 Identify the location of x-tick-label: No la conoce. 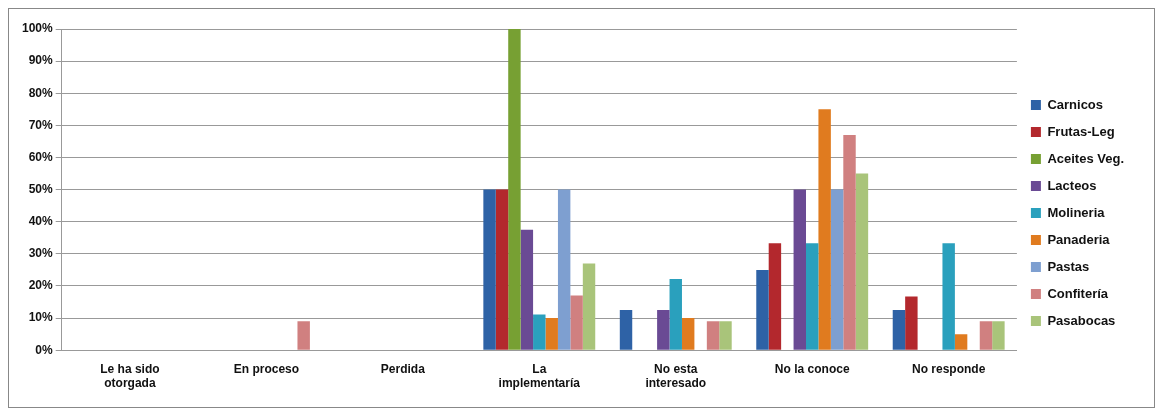
(812, 368).